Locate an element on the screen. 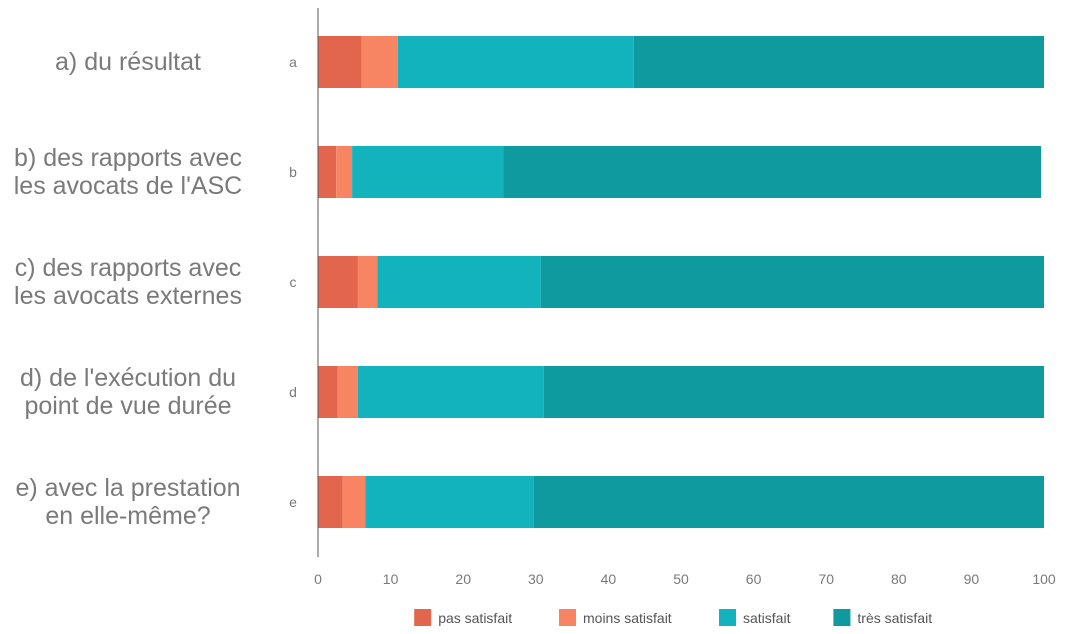  legend-label: moins satisfait is located at coordinates (627, 618).